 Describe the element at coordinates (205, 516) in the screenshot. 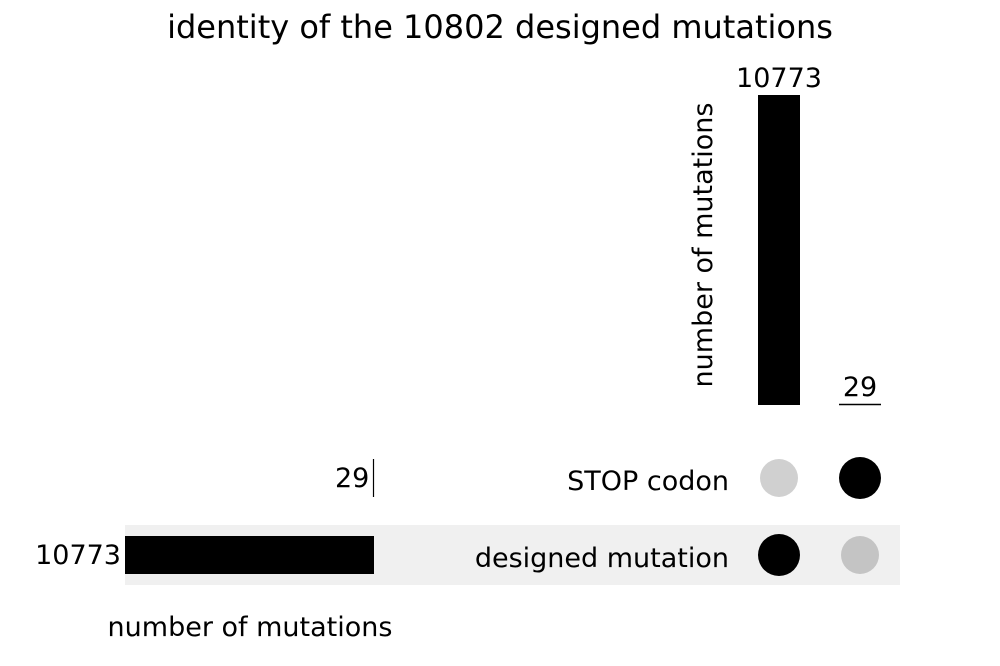

I see `set-size-bars: 29 10773` at that location.